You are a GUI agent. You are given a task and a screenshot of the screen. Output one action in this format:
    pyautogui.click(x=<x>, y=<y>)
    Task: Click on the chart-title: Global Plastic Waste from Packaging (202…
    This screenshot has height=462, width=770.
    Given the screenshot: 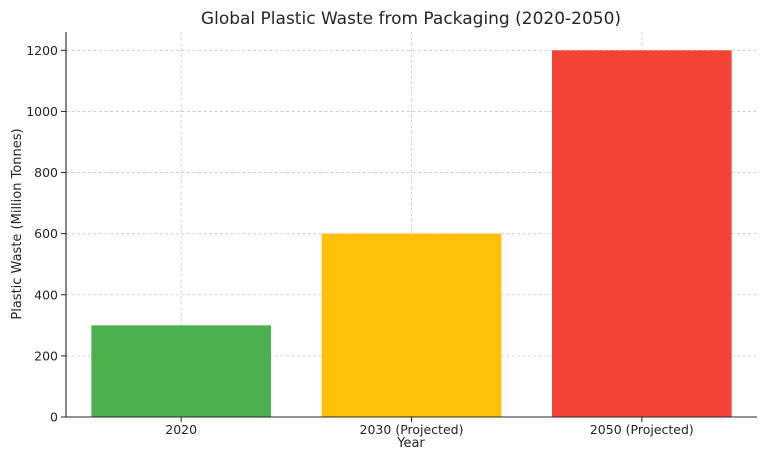 What is the action you would take?
    pyautogui.click(x=411, y=19)
    